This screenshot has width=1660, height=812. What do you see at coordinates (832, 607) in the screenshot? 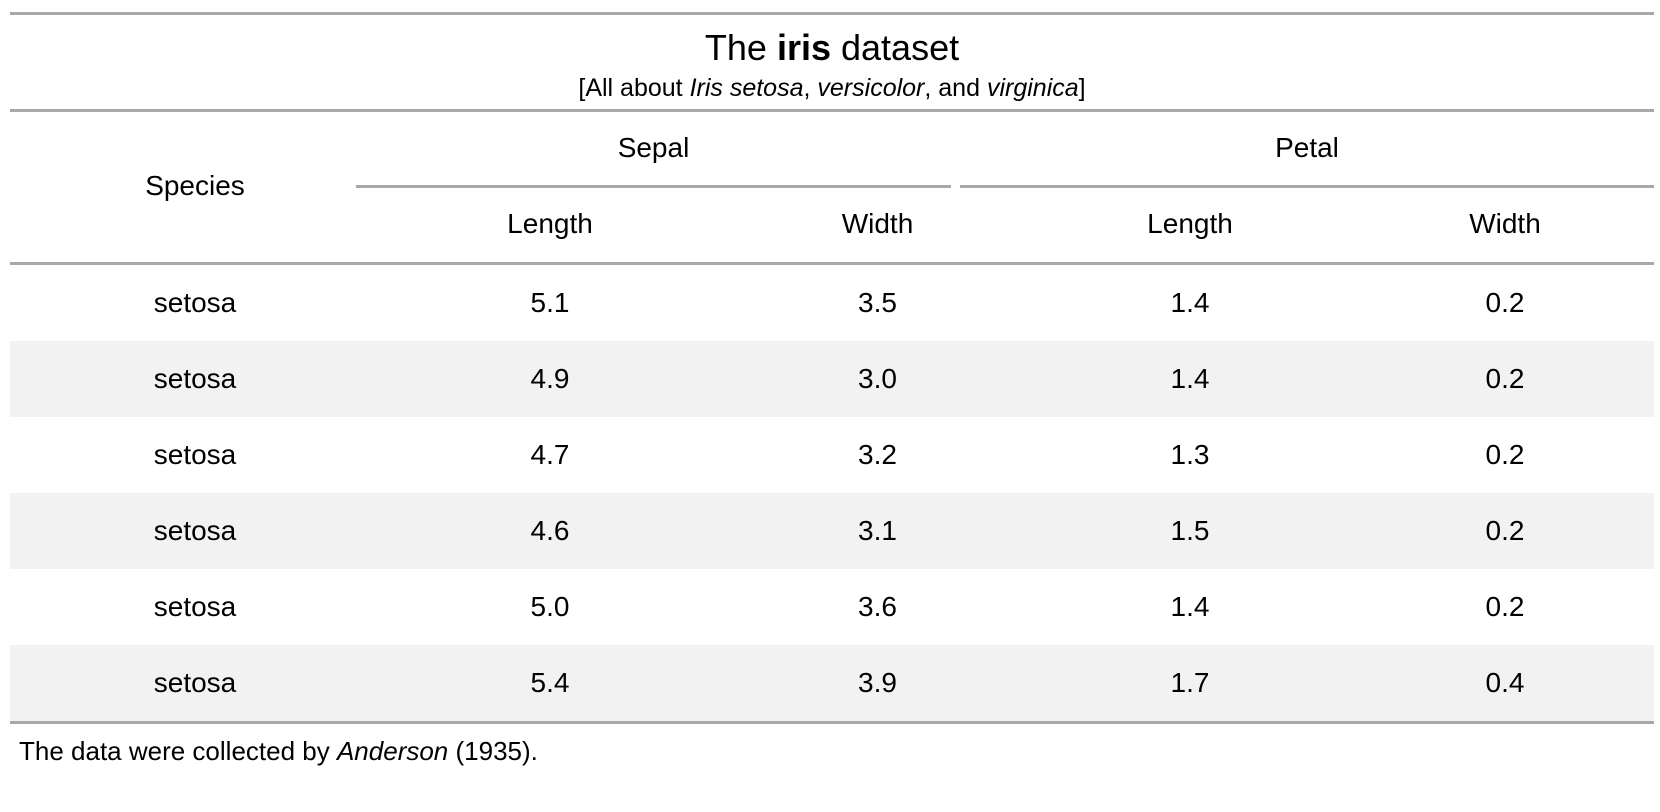
I see `table-row: setosa 5.0 3.6 1.4 0.2` at bounding box center [832, 607].